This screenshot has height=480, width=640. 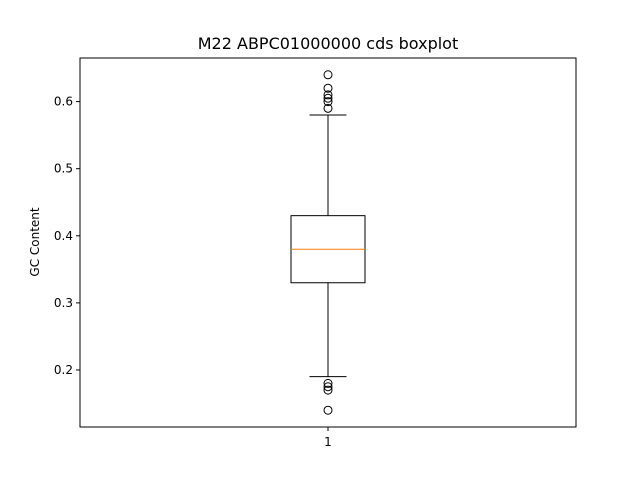 What do you see at coordinates (63, 169) in the screenshot?
I see `y-tick-label: 0.5` at bounding box center [63, 169].